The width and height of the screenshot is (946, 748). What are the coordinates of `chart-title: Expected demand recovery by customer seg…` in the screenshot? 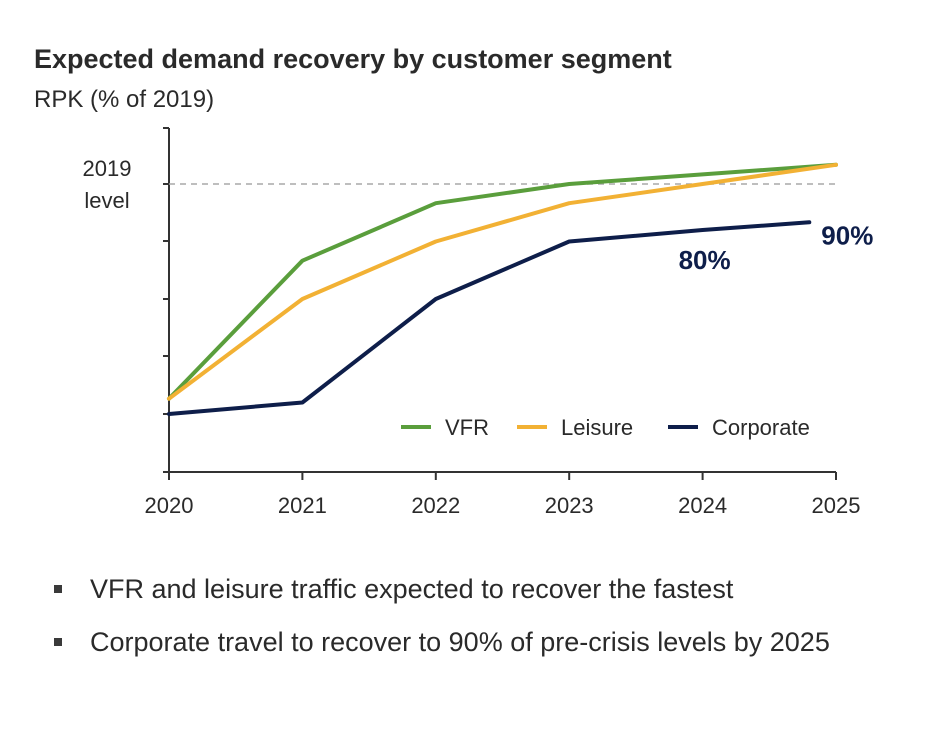 It's located at (353, 59).